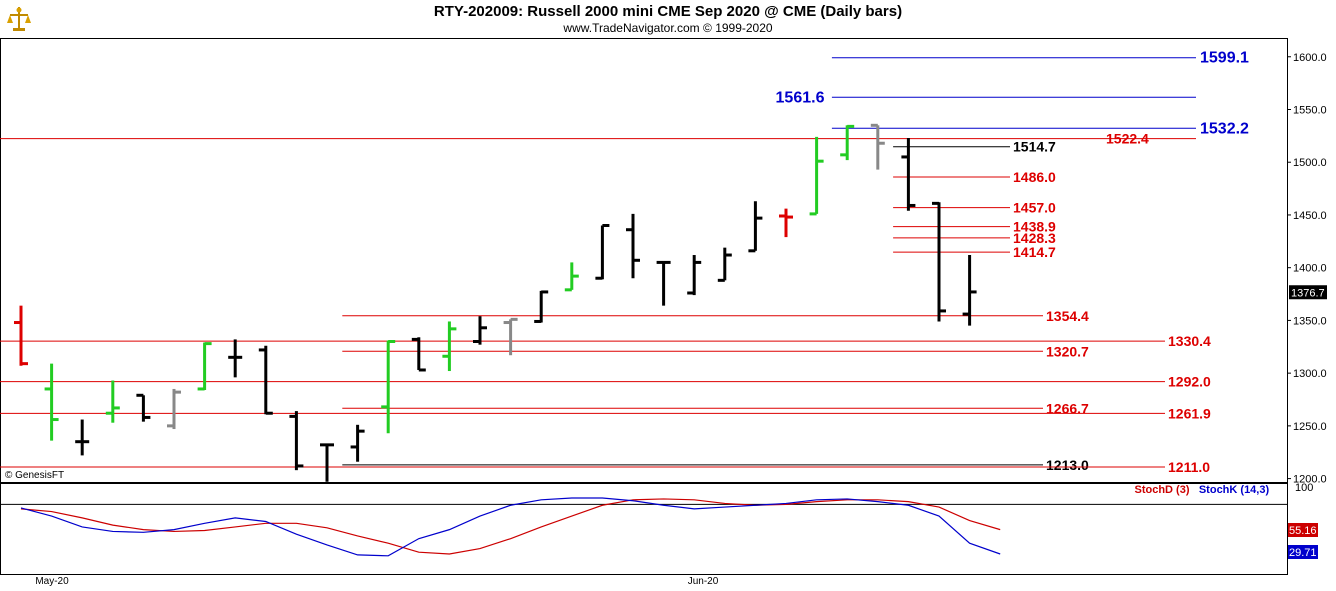  I want to click on stochastic-panel: 100 StochD (3) 55.16 StochK (14,3) 29.71, so click(659, 520).